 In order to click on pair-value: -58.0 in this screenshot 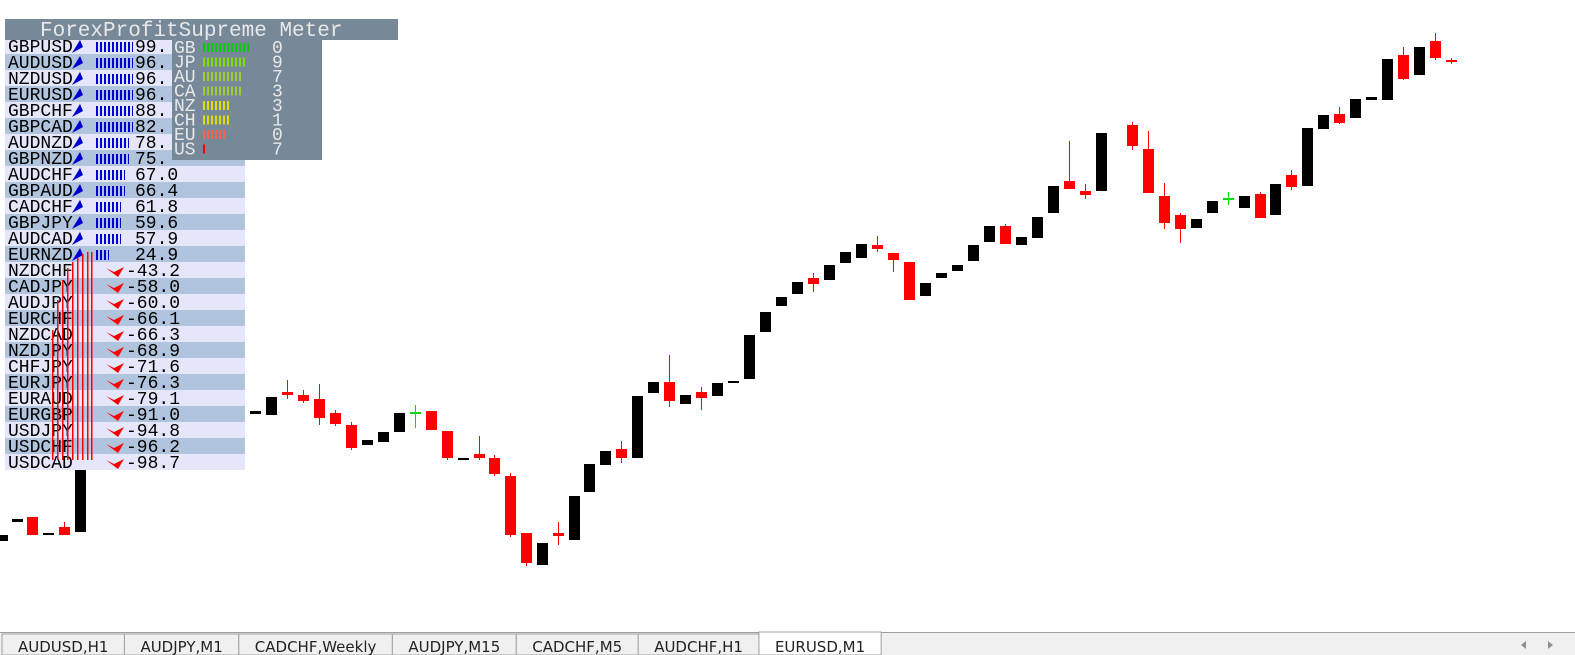, I will do `click(153, 288)`.